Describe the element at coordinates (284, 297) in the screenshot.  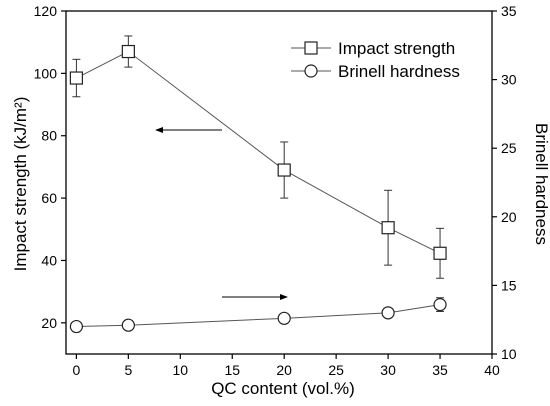
I see `arrow-right-head` at that location.